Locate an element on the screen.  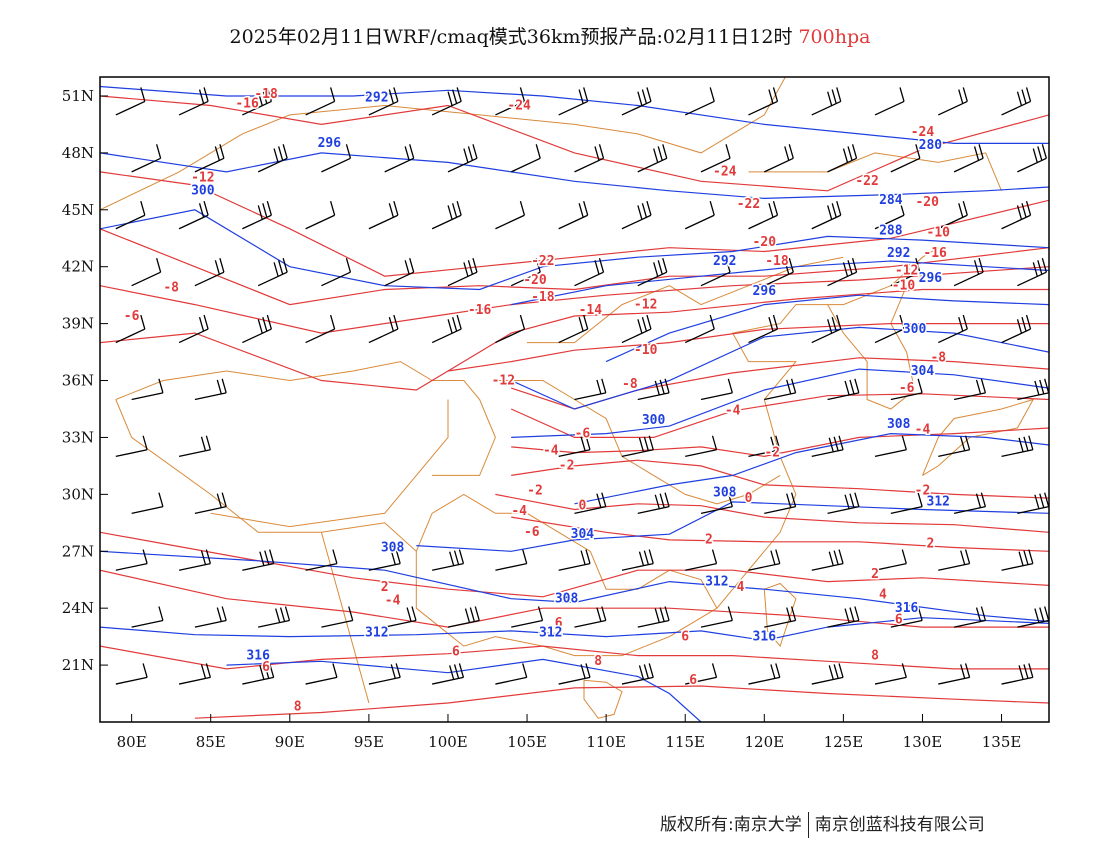
lat-label: 24N is located at coordinates (78, 608).